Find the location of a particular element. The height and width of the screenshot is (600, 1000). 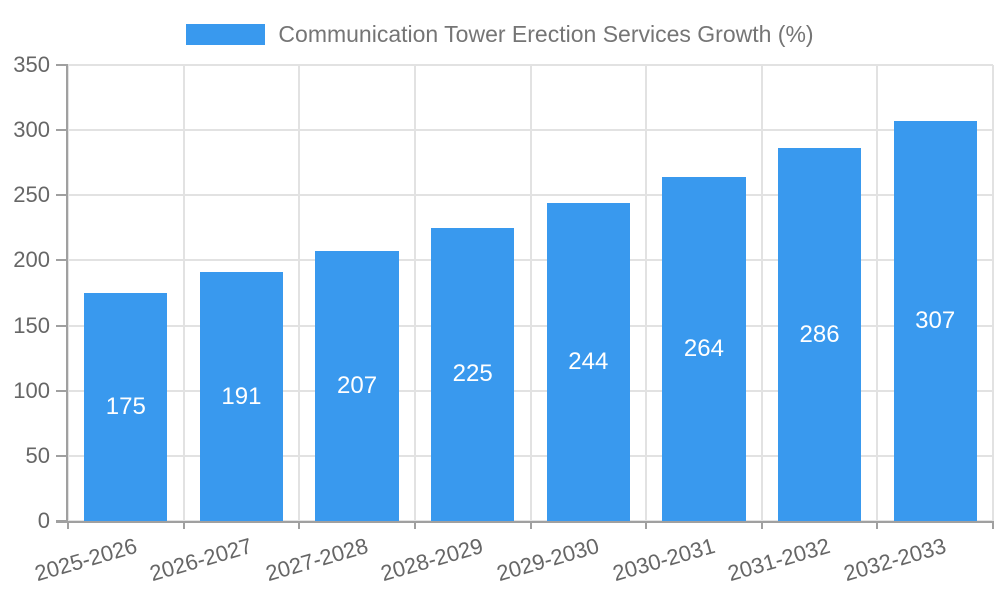

y-axis-tick-label: 350 is located at coordinates (31, 64).